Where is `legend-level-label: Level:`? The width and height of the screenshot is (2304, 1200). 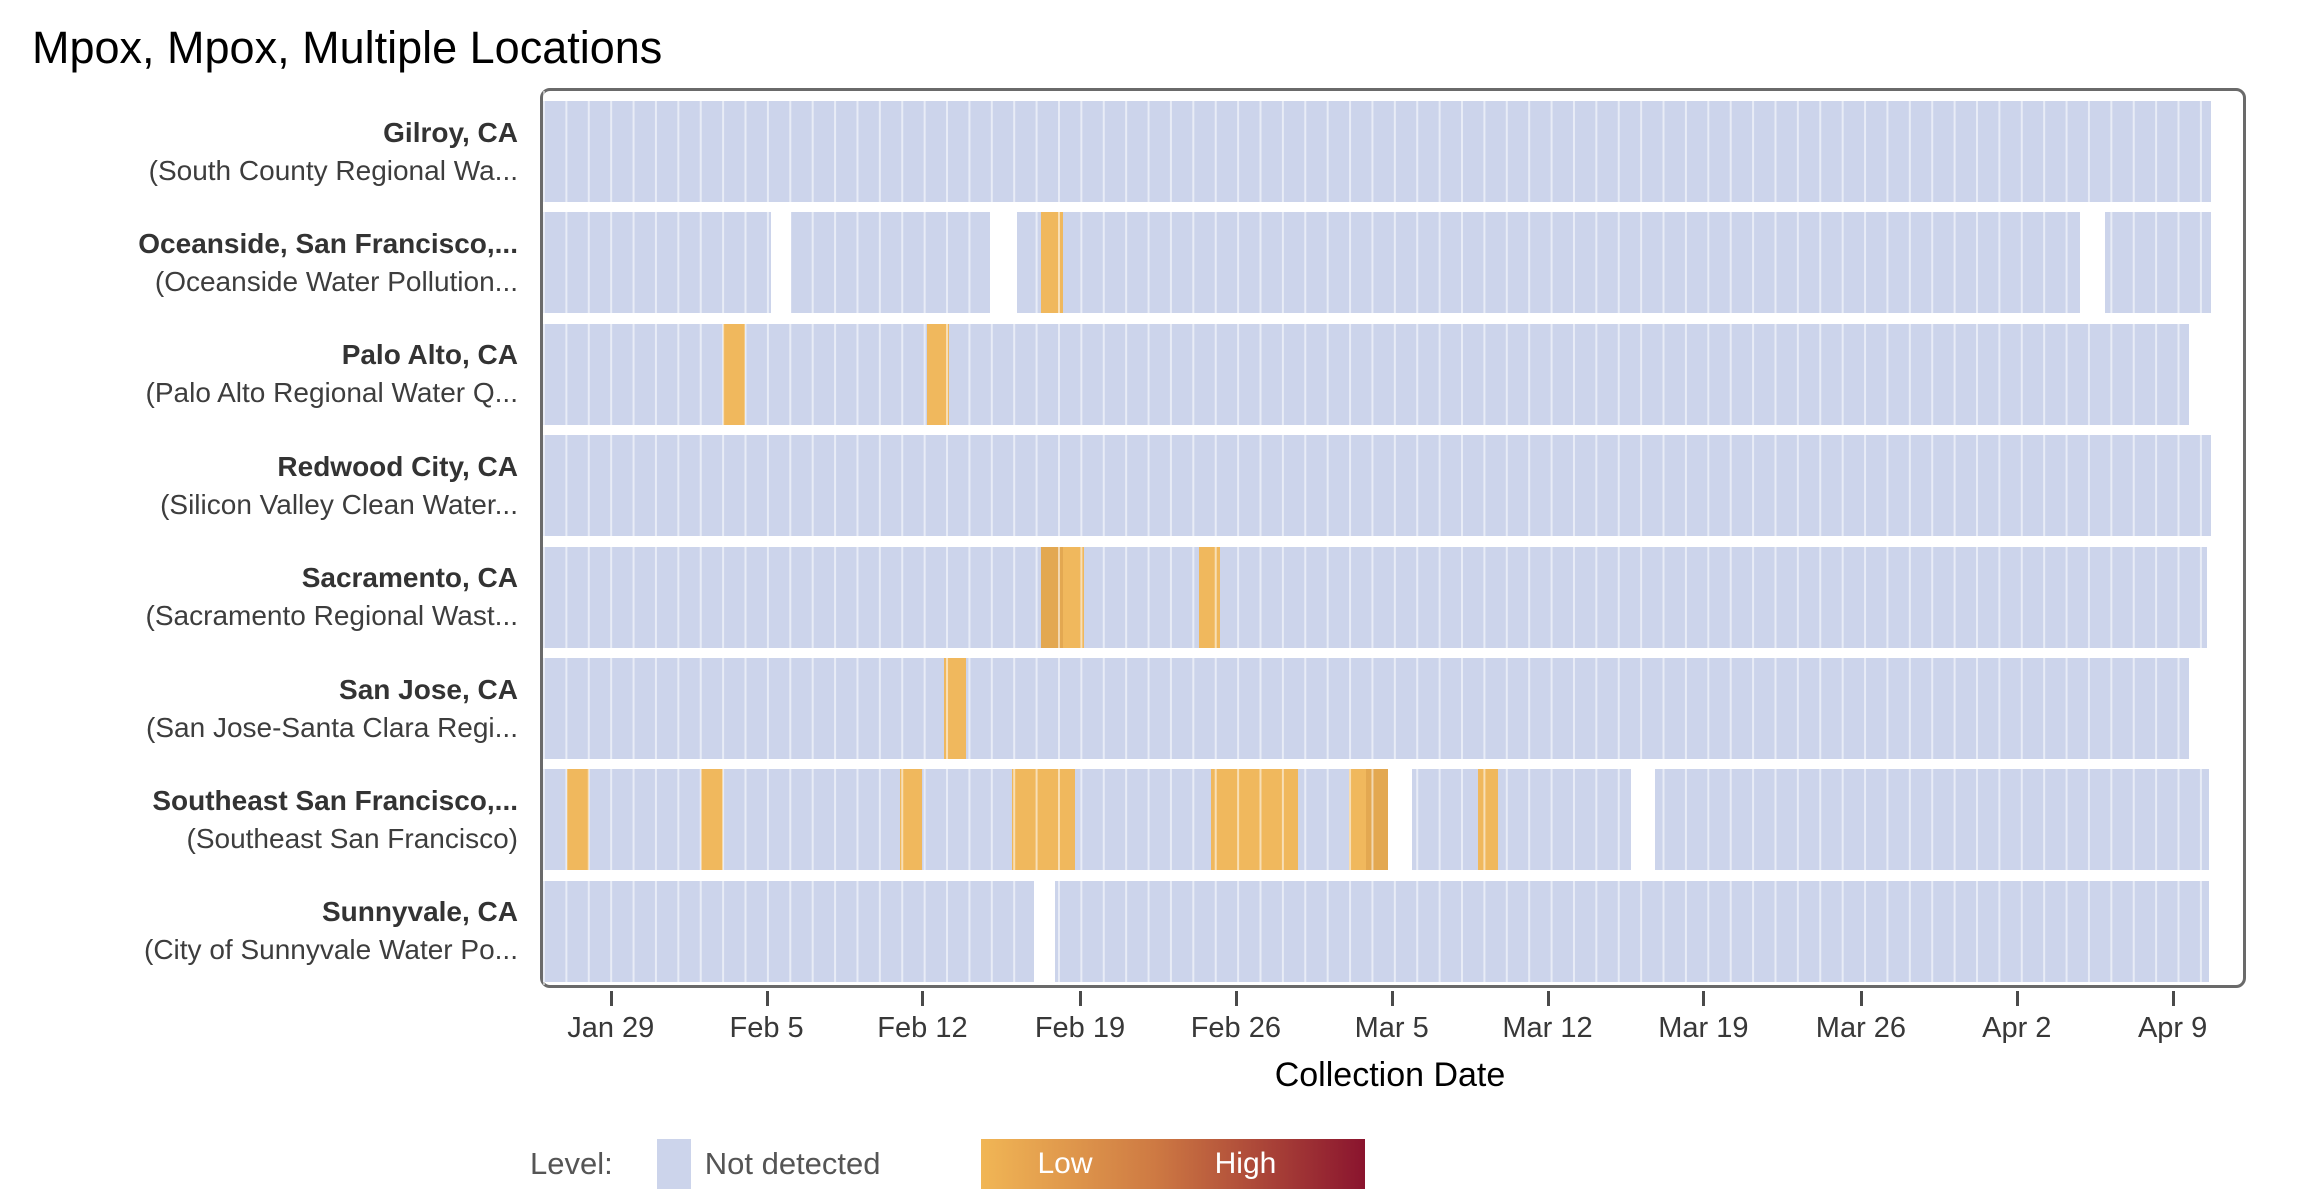
legend-level-label: Level: is located at coordinates (571, 1163).